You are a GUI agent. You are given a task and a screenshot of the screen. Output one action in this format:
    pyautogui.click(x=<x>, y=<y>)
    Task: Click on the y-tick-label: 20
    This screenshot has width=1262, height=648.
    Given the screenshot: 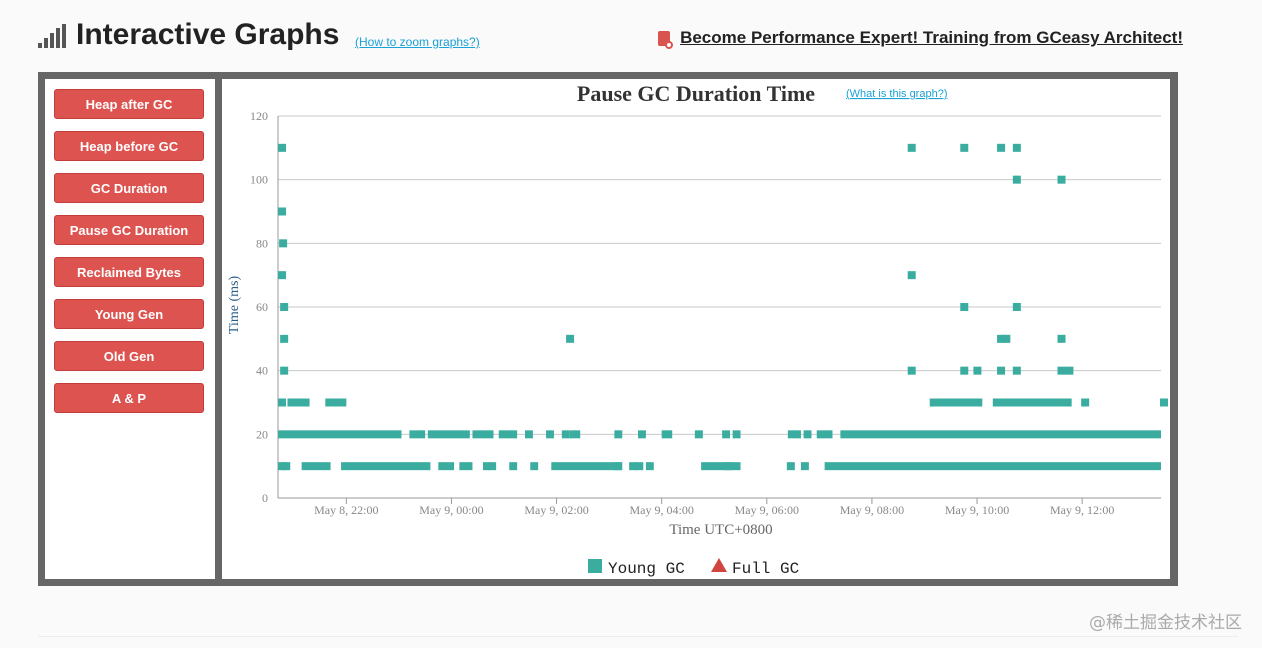 What is the action you would take?
    pyautogui.click(x=262, y=434)
    